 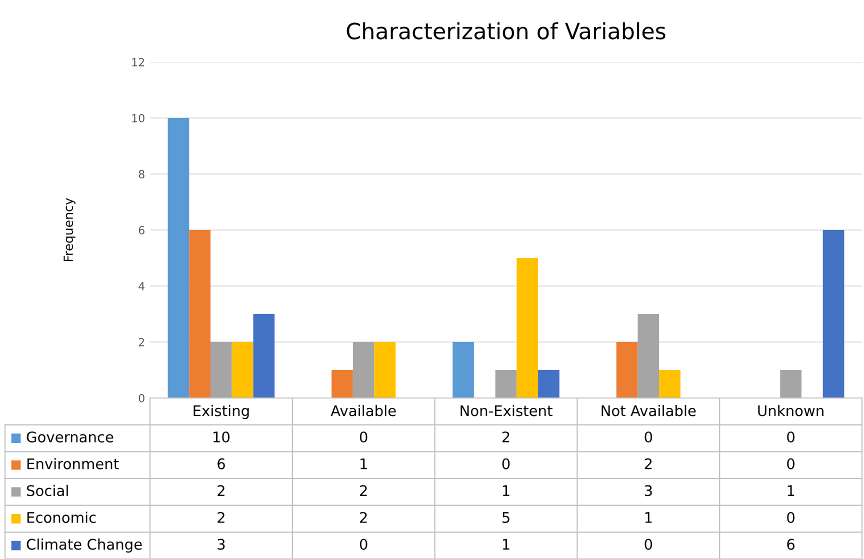 I want to click on data-label: 5, so click(x=506, y=517).